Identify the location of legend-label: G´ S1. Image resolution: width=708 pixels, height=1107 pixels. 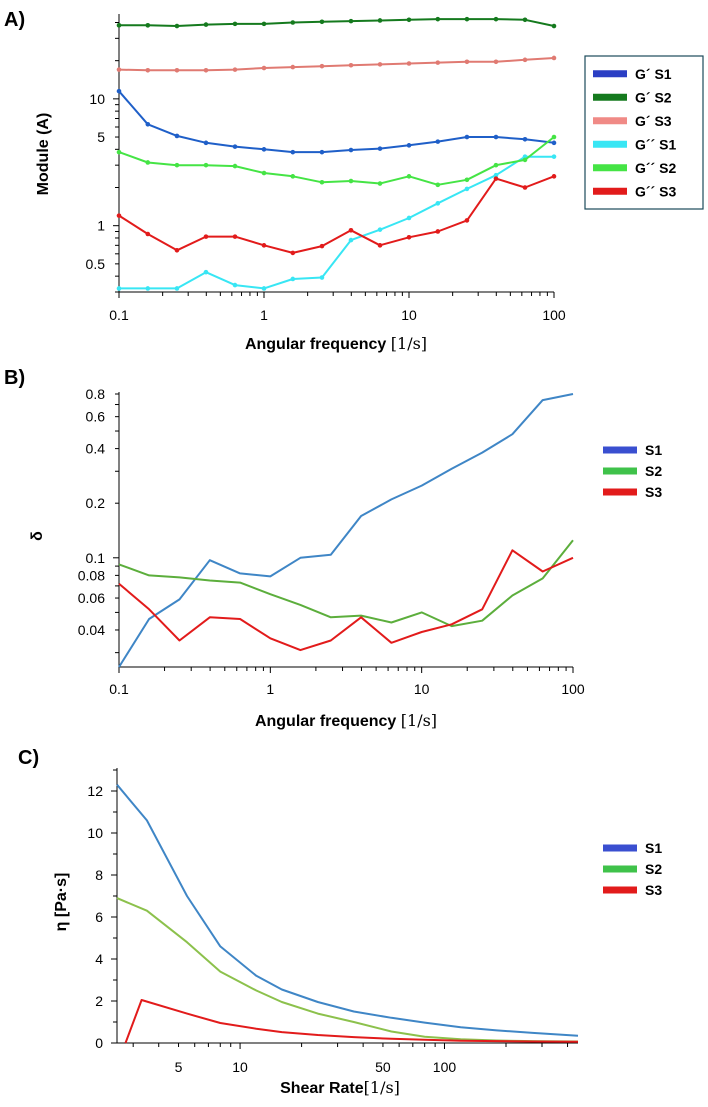
(653, 74).